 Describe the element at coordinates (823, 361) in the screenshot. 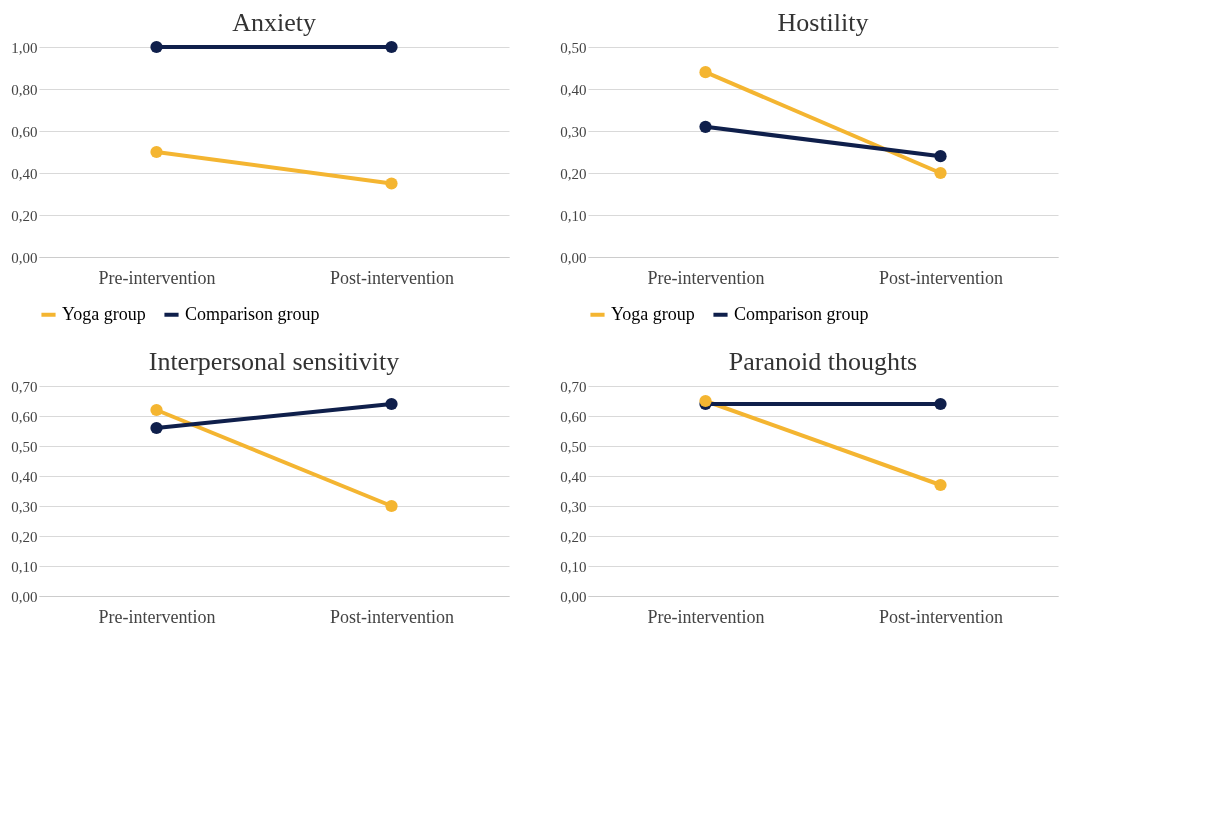

I see `chart-title: Paranoid thoughts` at that location.